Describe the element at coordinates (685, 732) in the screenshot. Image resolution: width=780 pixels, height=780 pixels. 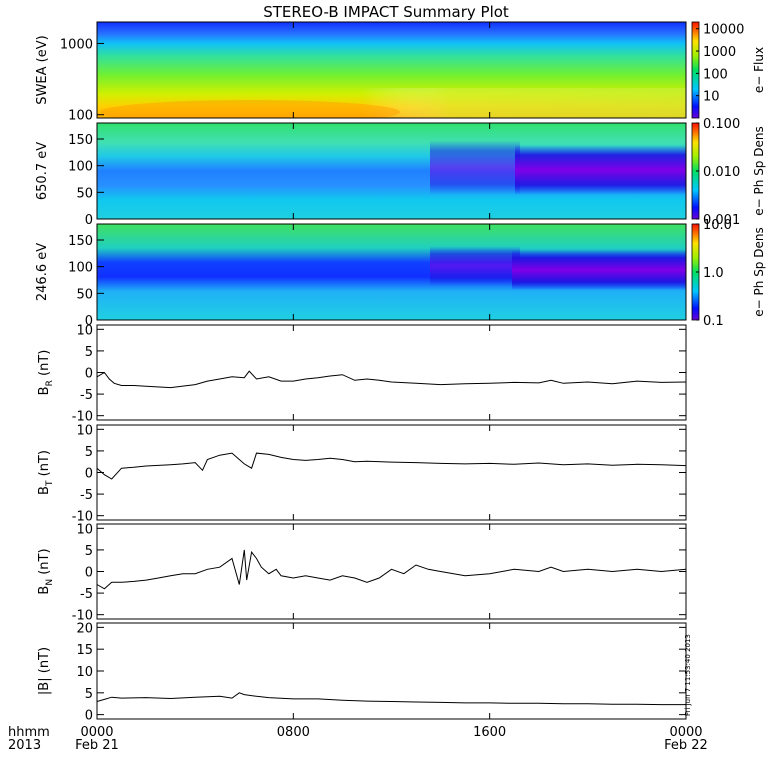
I see `x-tick-label-3: 0000` at that location.